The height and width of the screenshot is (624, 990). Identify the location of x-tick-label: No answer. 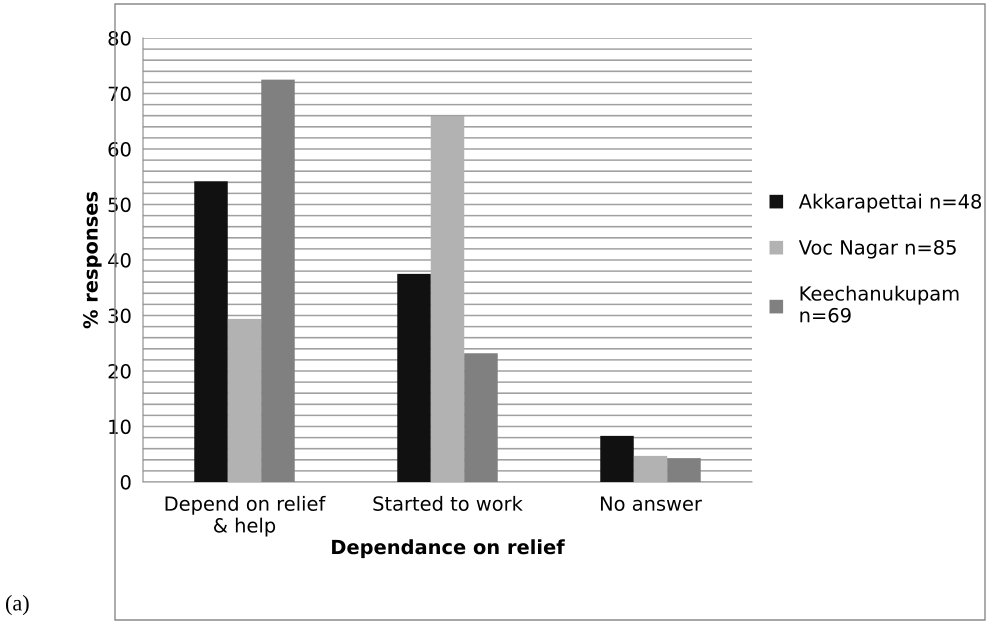
(651, 503).